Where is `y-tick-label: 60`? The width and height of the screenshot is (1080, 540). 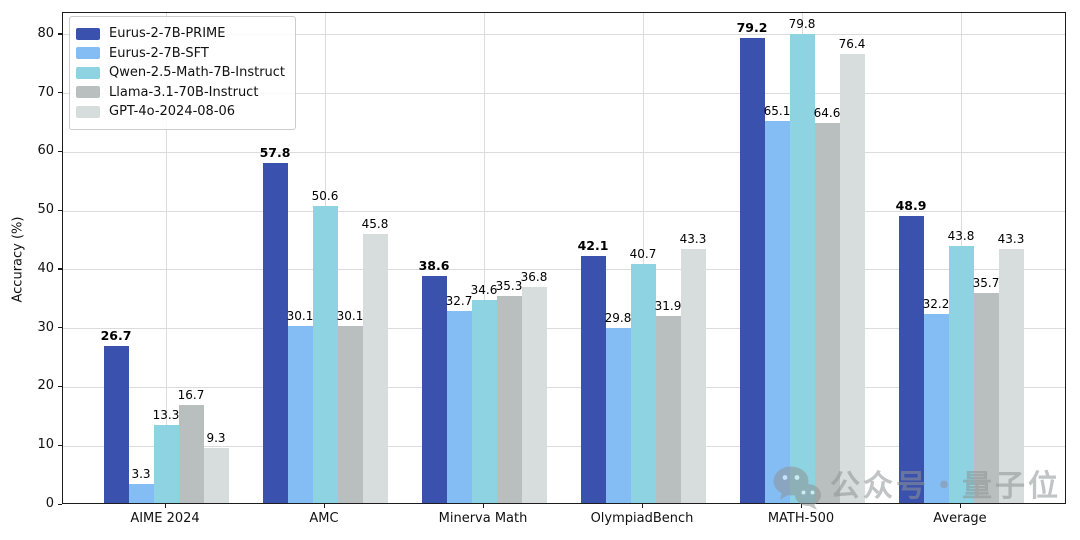 y-tick-label: 60 is located at coordinates (45, 151).